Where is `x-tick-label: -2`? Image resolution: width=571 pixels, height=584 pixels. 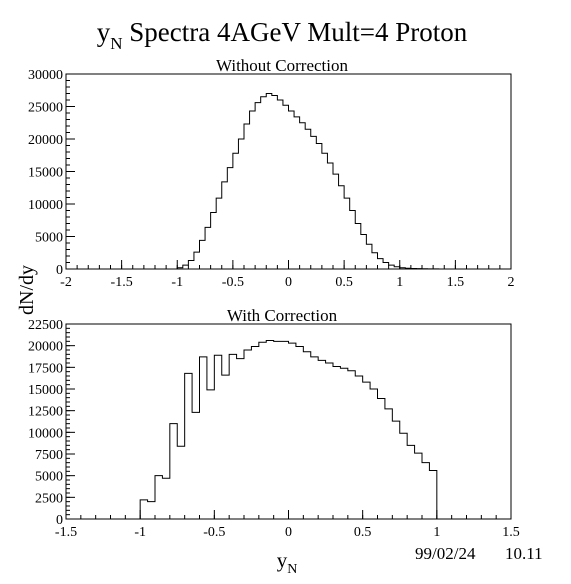
x-tick-label: -2 is located at coordinates (66, 282).